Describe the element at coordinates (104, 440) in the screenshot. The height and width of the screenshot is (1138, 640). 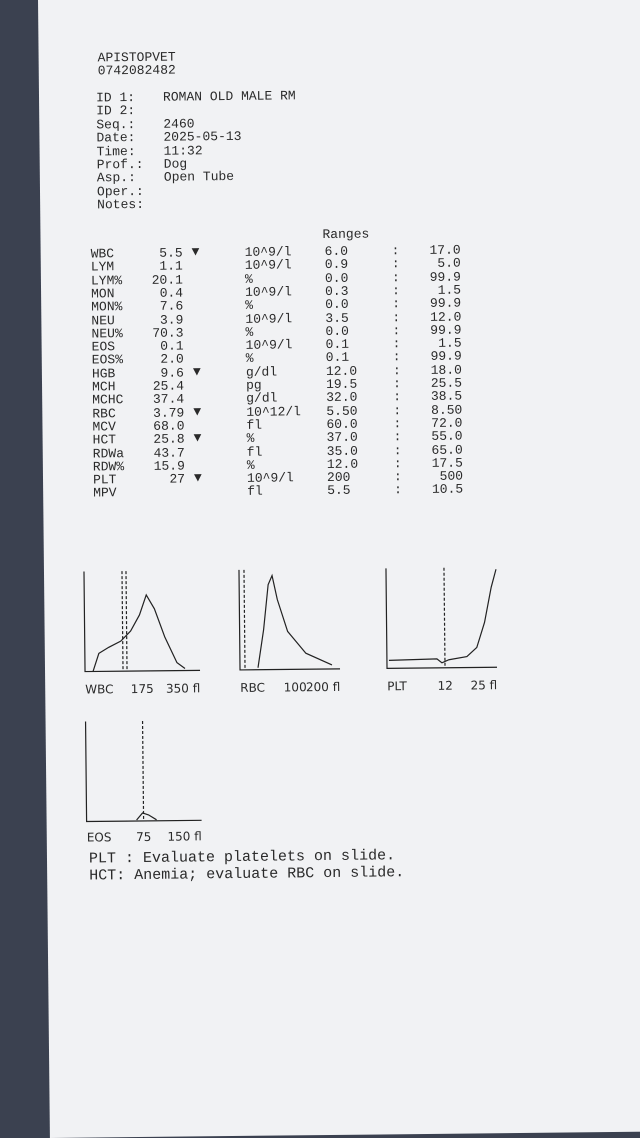
I see `result-name: HCT` at that location.